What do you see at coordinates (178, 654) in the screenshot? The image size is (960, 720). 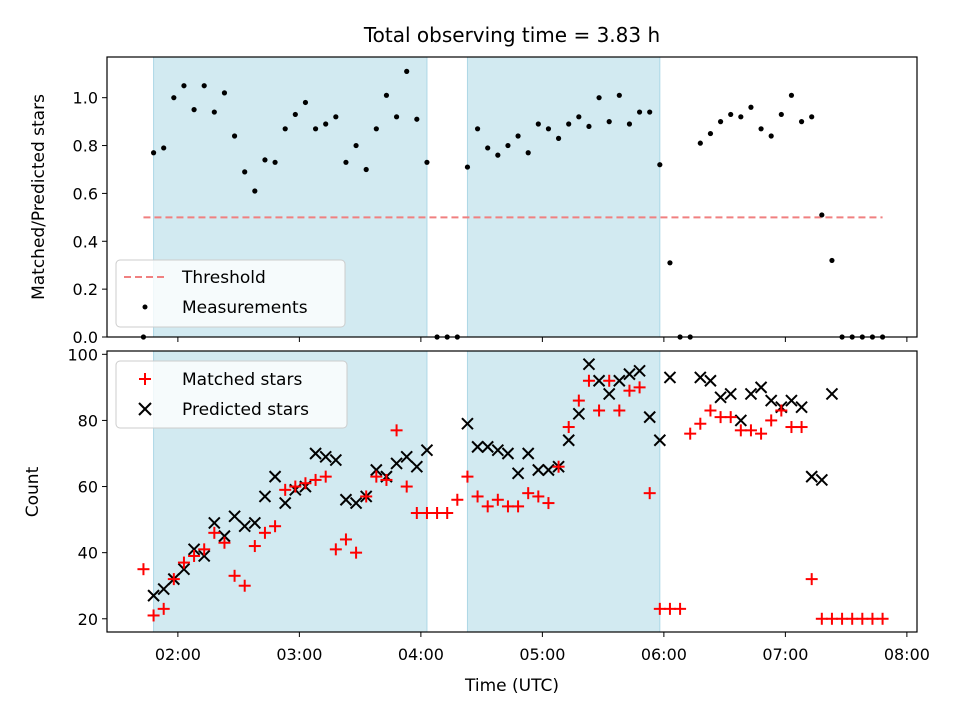 I see `x-tick-label: 02:00` at bounding box center [178, 654].